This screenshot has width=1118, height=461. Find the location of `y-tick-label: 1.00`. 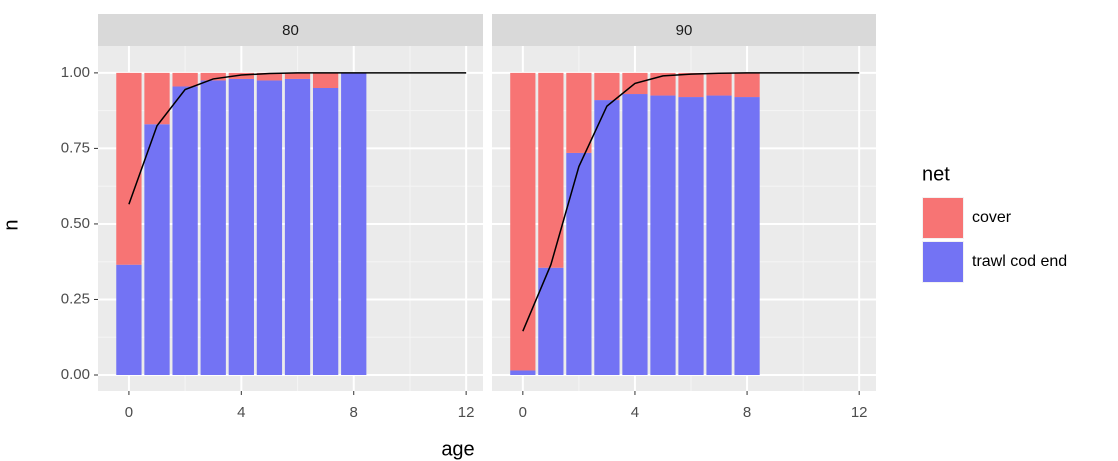

y-tick-label: 1.00 is located at coordinates (75, 72).